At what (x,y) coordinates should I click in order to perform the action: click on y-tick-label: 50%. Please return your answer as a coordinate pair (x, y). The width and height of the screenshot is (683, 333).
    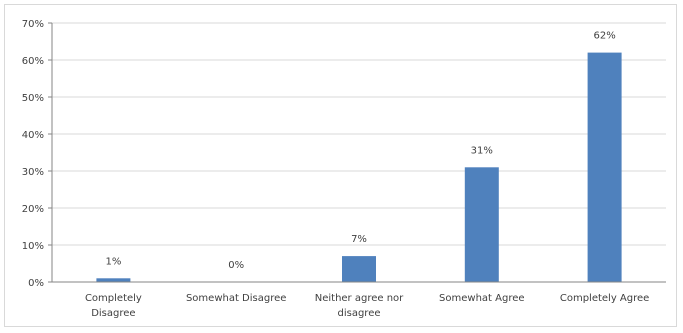
    Looking at the image, I should click on (33, 98).